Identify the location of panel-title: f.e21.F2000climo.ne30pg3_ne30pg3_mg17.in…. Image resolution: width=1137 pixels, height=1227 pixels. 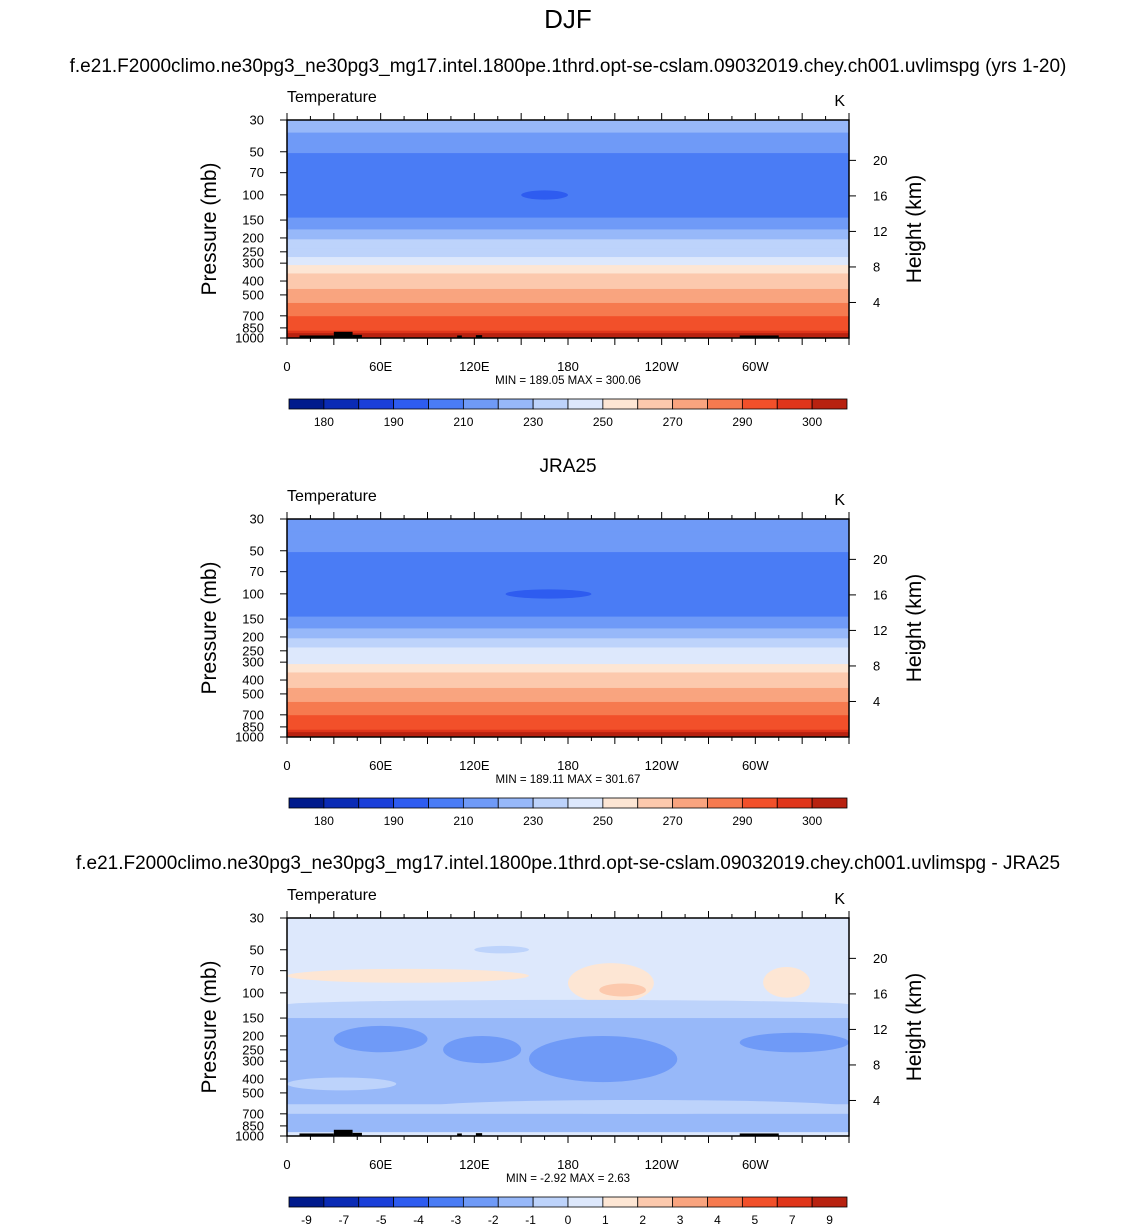
(568, 66).